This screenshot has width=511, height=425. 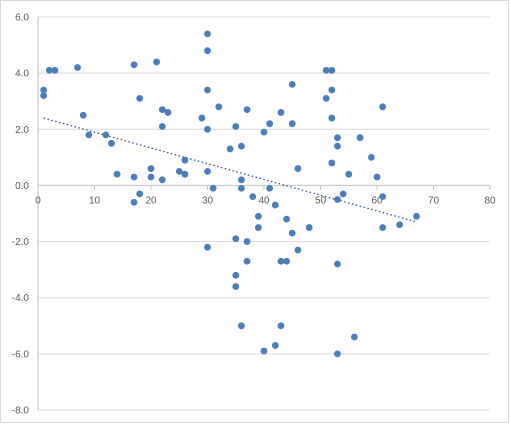 What do you see at coordinates (434, 200) in the screenshot?
I see `x-tick-label: 70` at bounding box center [434, 200].